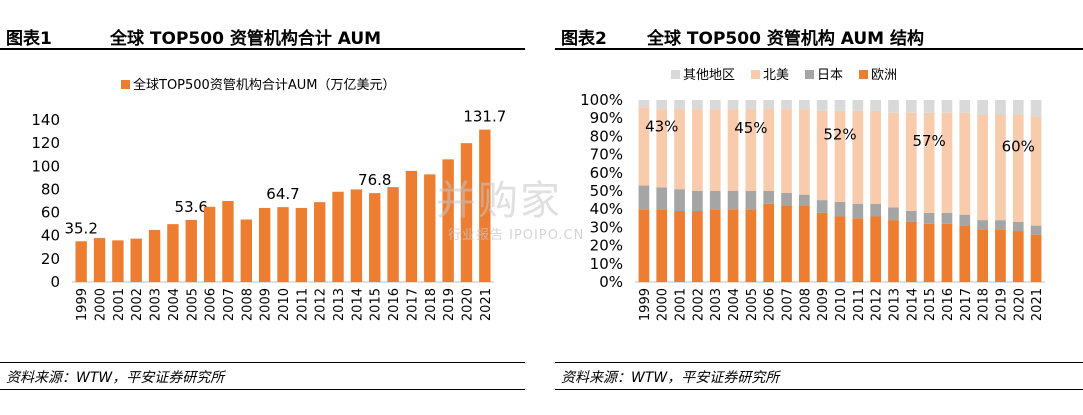 The image size is (1083, 415). What do you see at coordinates (191, 207) in the screenshot?
I see `data-label: 53.6` at bounding box center [191, 207].